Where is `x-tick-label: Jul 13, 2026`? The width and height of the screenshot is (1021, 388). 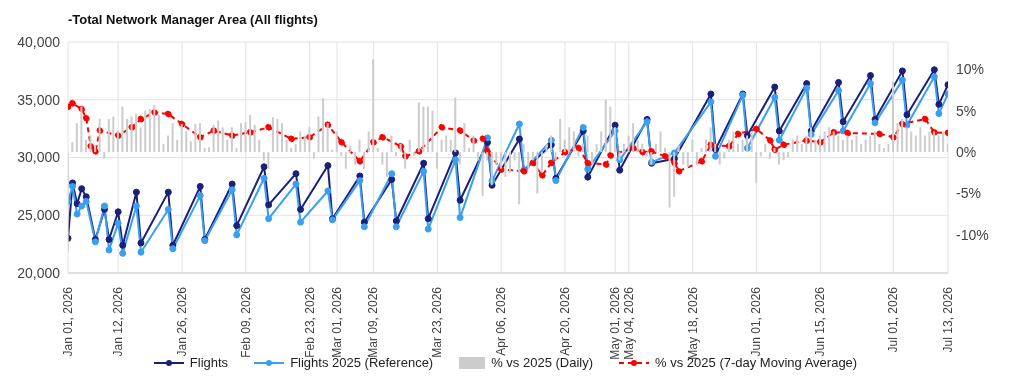
x-tick-label: Jul 13, 2026 is located at coordinates (948, 319).